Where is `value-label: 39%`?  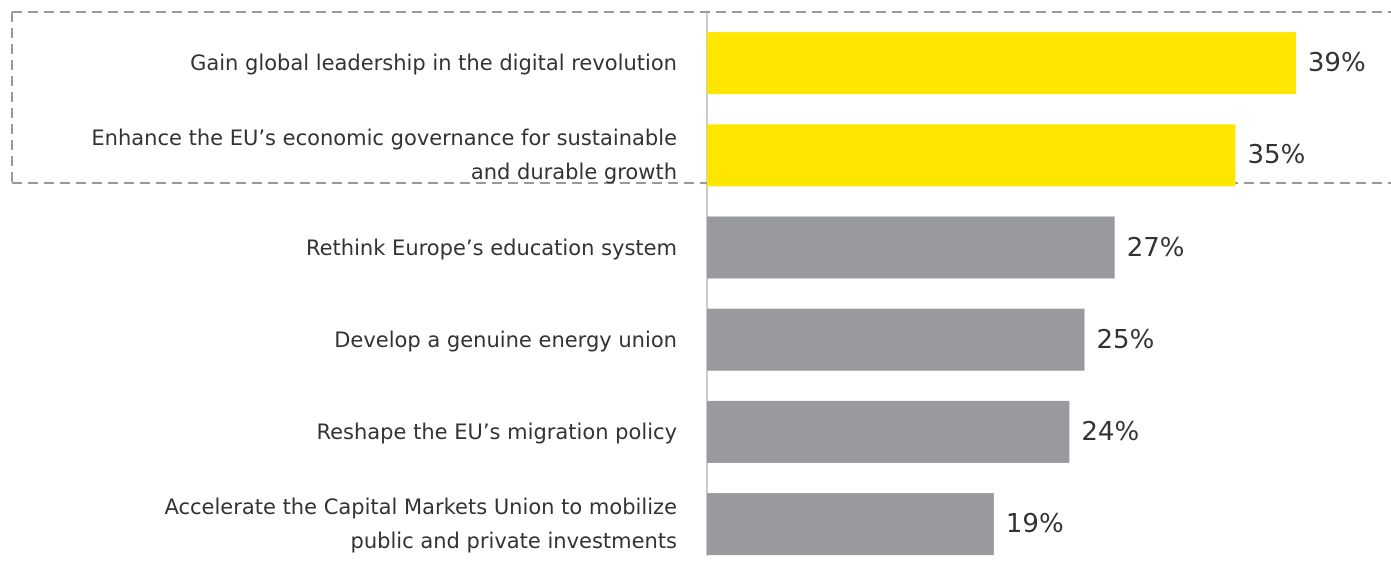 value-label: 39% is located at coordinates (1336, 63).